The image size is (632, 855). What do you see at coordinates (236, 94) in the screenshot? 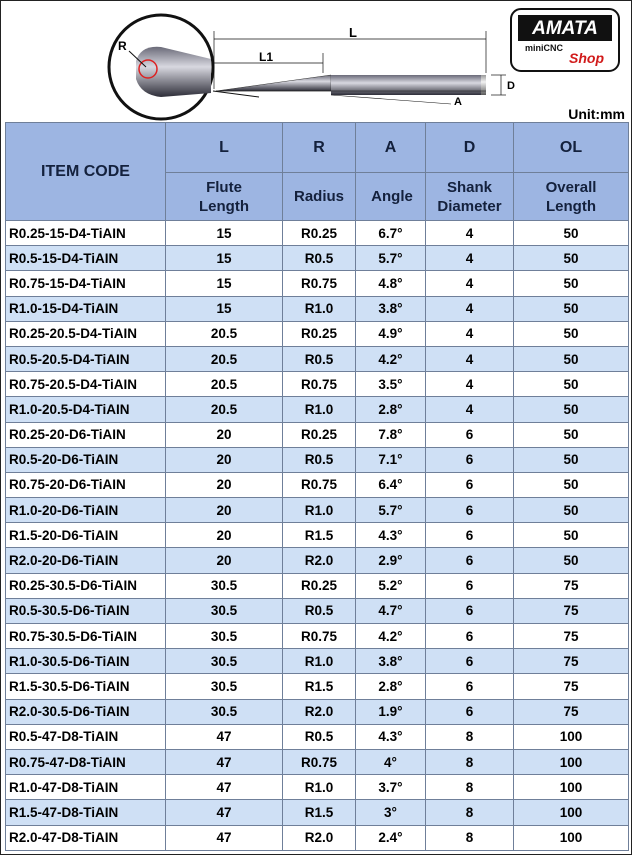
I see `zoom-link` at bounding box center [236, 94].